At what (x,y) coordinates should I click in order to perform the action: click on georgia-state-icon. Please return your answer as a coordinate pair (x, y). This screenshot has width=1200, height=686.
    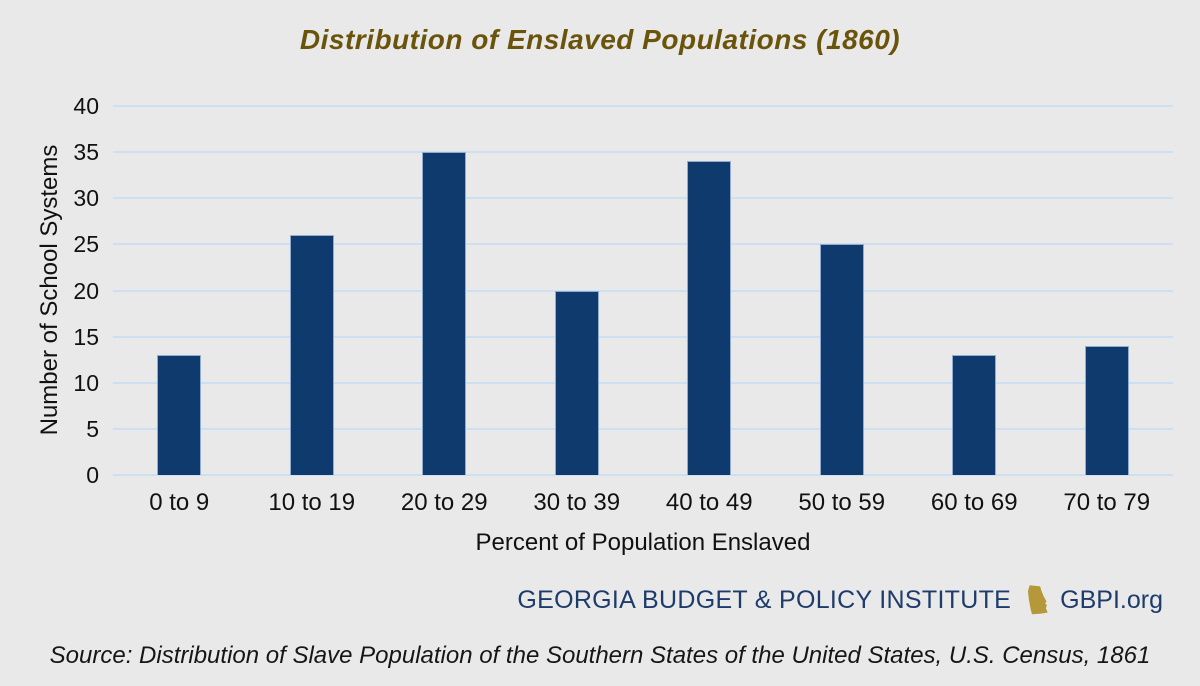
    Looking at the image, I should click on (1038, 600).